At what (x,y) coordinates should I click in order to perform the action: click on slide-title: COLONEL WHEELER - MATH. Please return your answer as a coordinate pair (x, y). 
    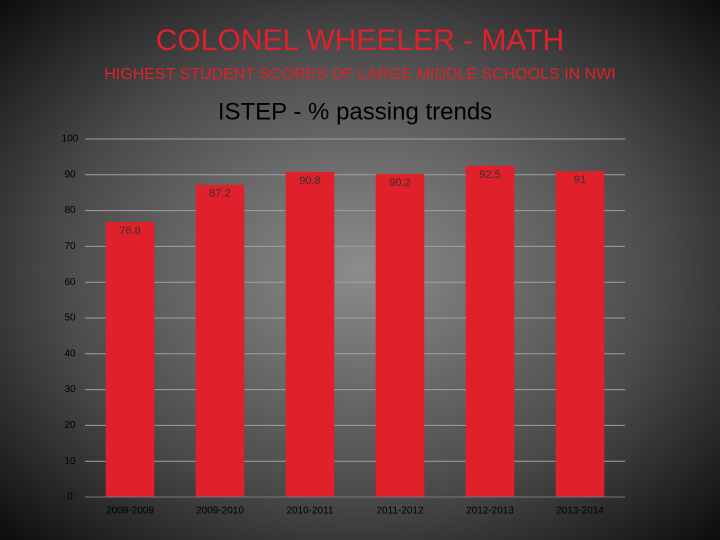
    Looking at the image, I should click on (360, 40).